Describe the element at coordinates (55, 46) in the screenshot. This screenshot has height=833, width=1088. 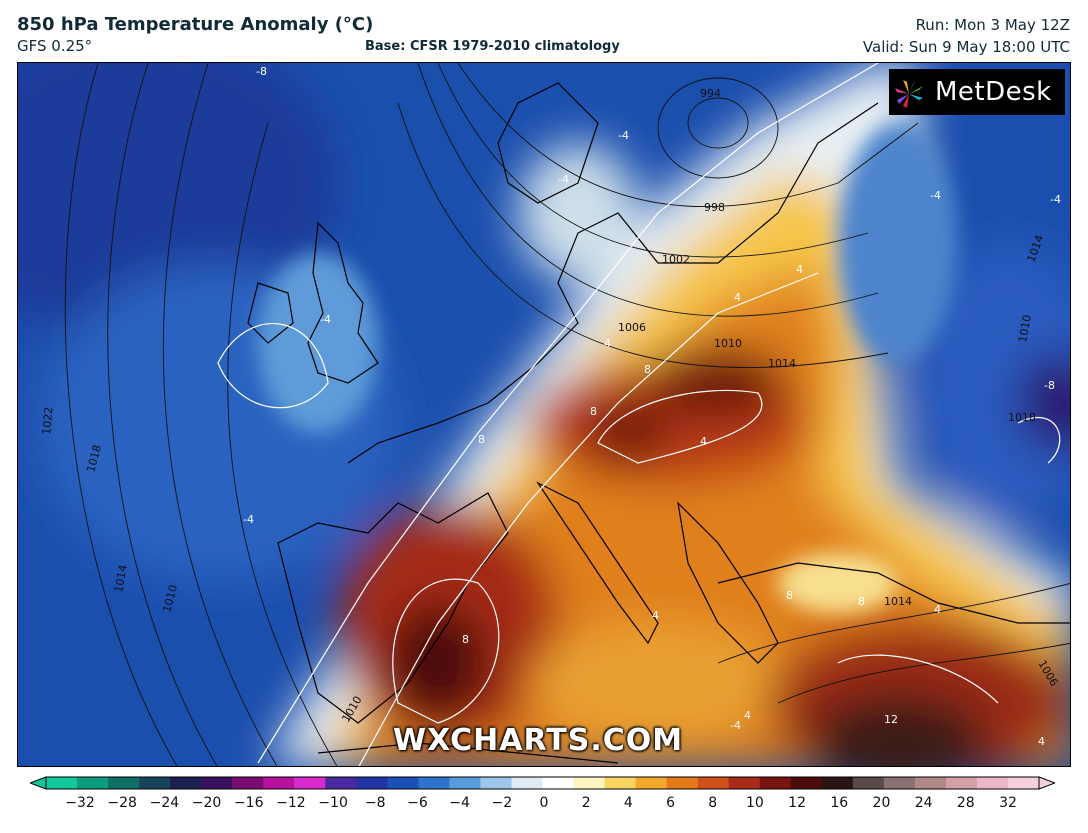
I see `model-label: GFS 0.25°` at that location.